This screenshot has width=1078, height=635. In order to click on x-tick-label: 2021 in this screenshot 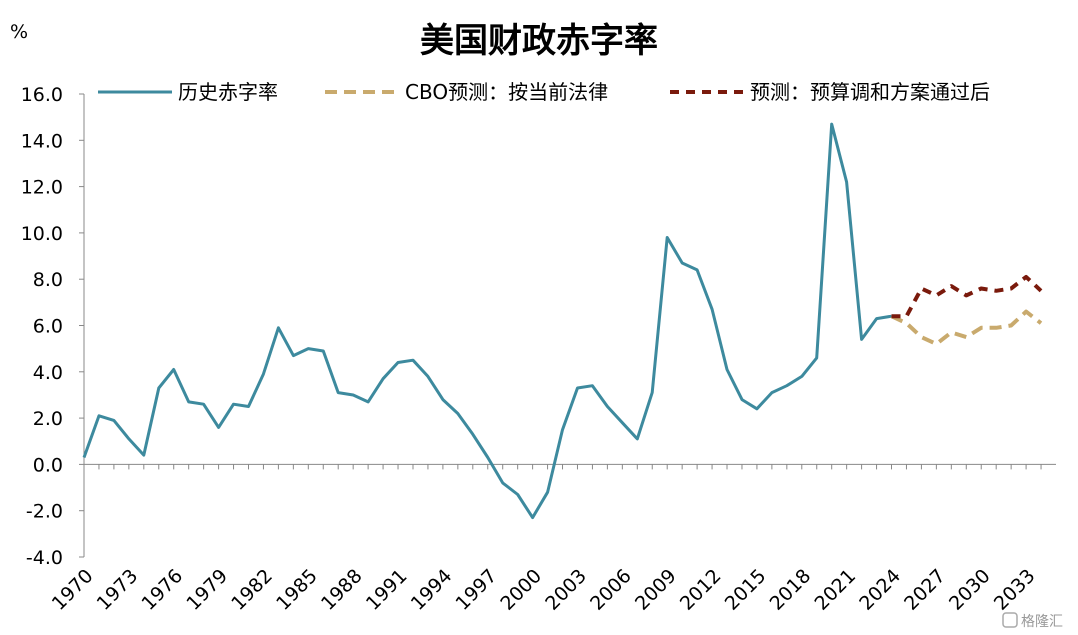, I will do `click(835, 590)`.